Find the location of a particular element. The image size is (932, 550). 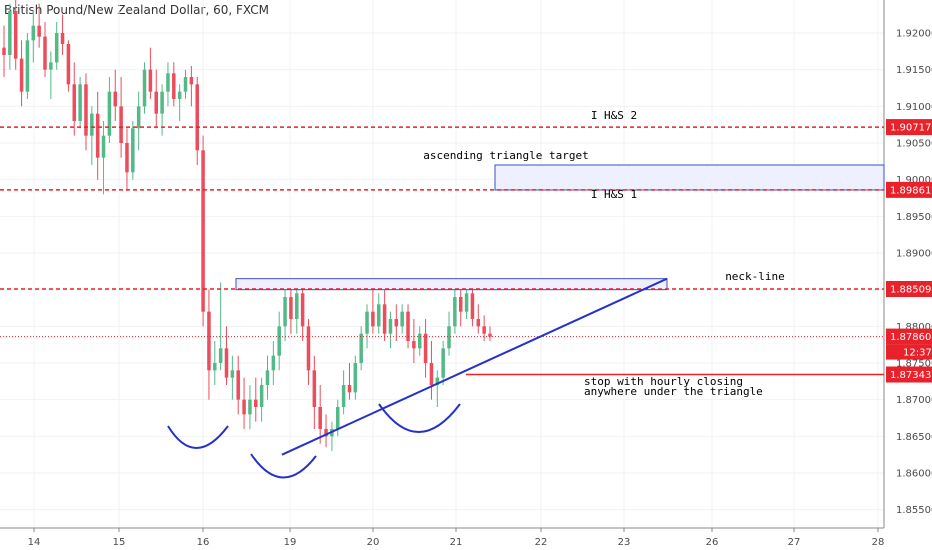

annotation-ihs2: I H&S 2 is located at coordinates (614, 115).